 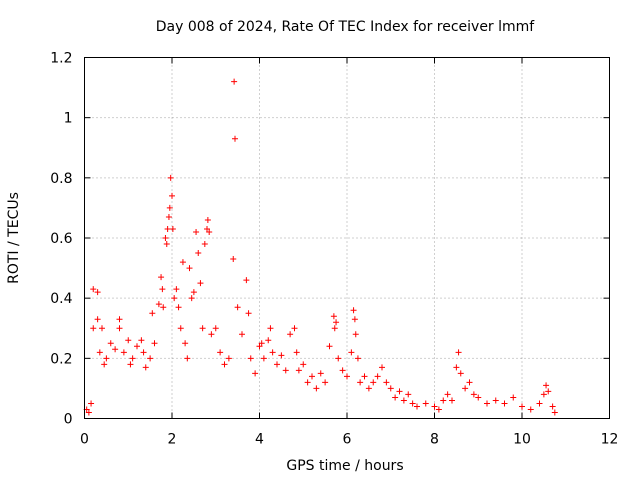 I want to click on y-tick-label: 1.2, so click(x=61, y=59).